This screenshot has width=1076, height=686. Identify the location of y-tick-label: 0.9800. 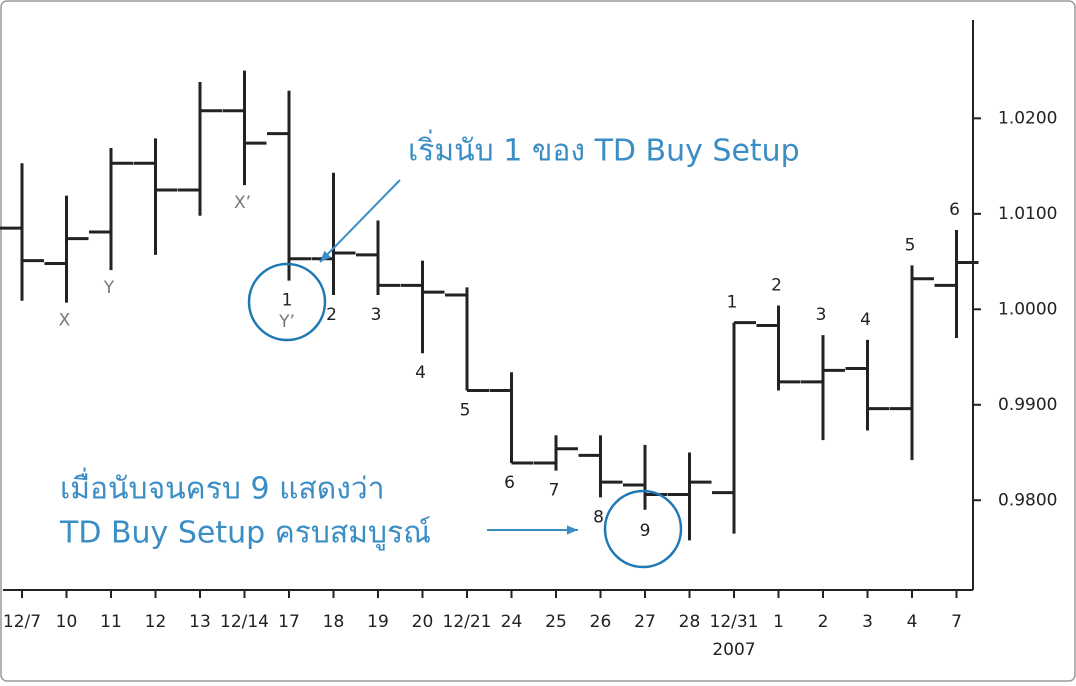
(1027, 500).